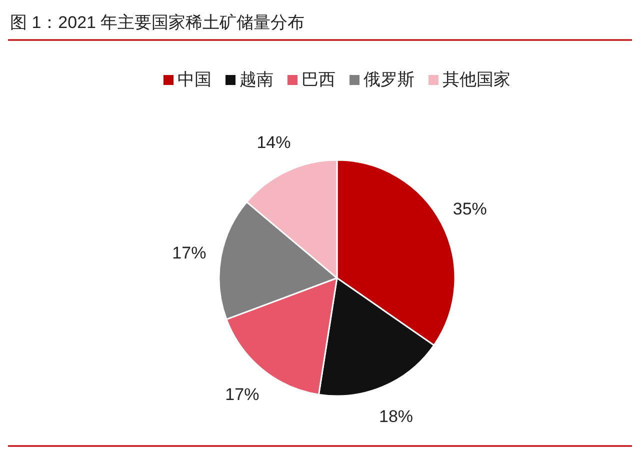 The height and width of the screenshot is (454, 640). Describe the element at coordinates (157, 22) in the screenshot. I see `chart-title: 图 1：2021 年主要国家稀土矿储量分布` at that location.